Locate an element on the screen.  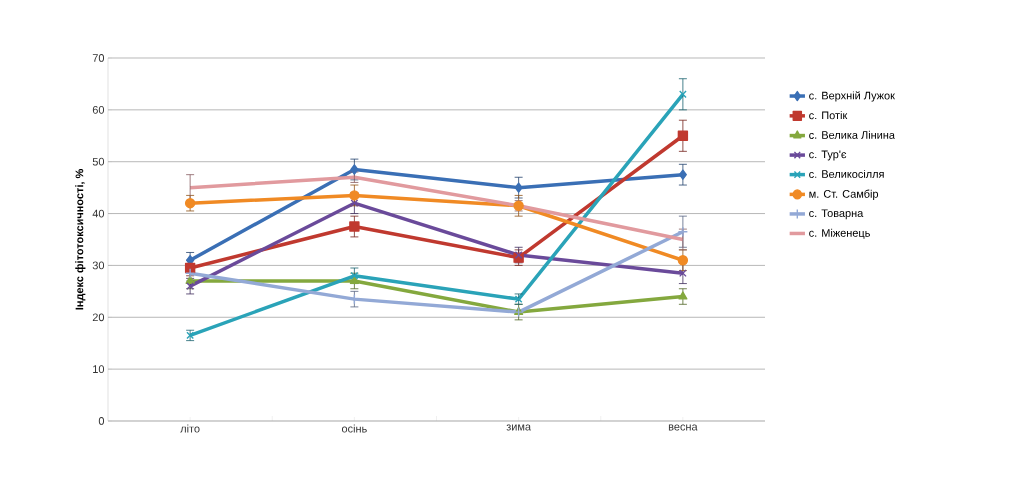
y-tick-label: 50 is located at coordinates (98, 161).